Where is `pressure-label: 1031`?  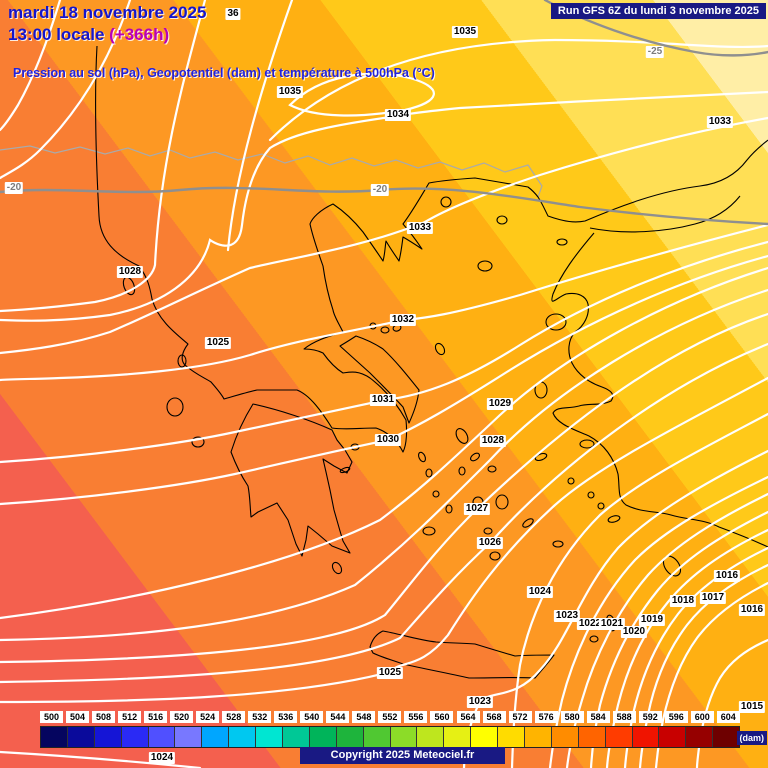 pressure-label: 1031 is located at coordinates (383, 400).